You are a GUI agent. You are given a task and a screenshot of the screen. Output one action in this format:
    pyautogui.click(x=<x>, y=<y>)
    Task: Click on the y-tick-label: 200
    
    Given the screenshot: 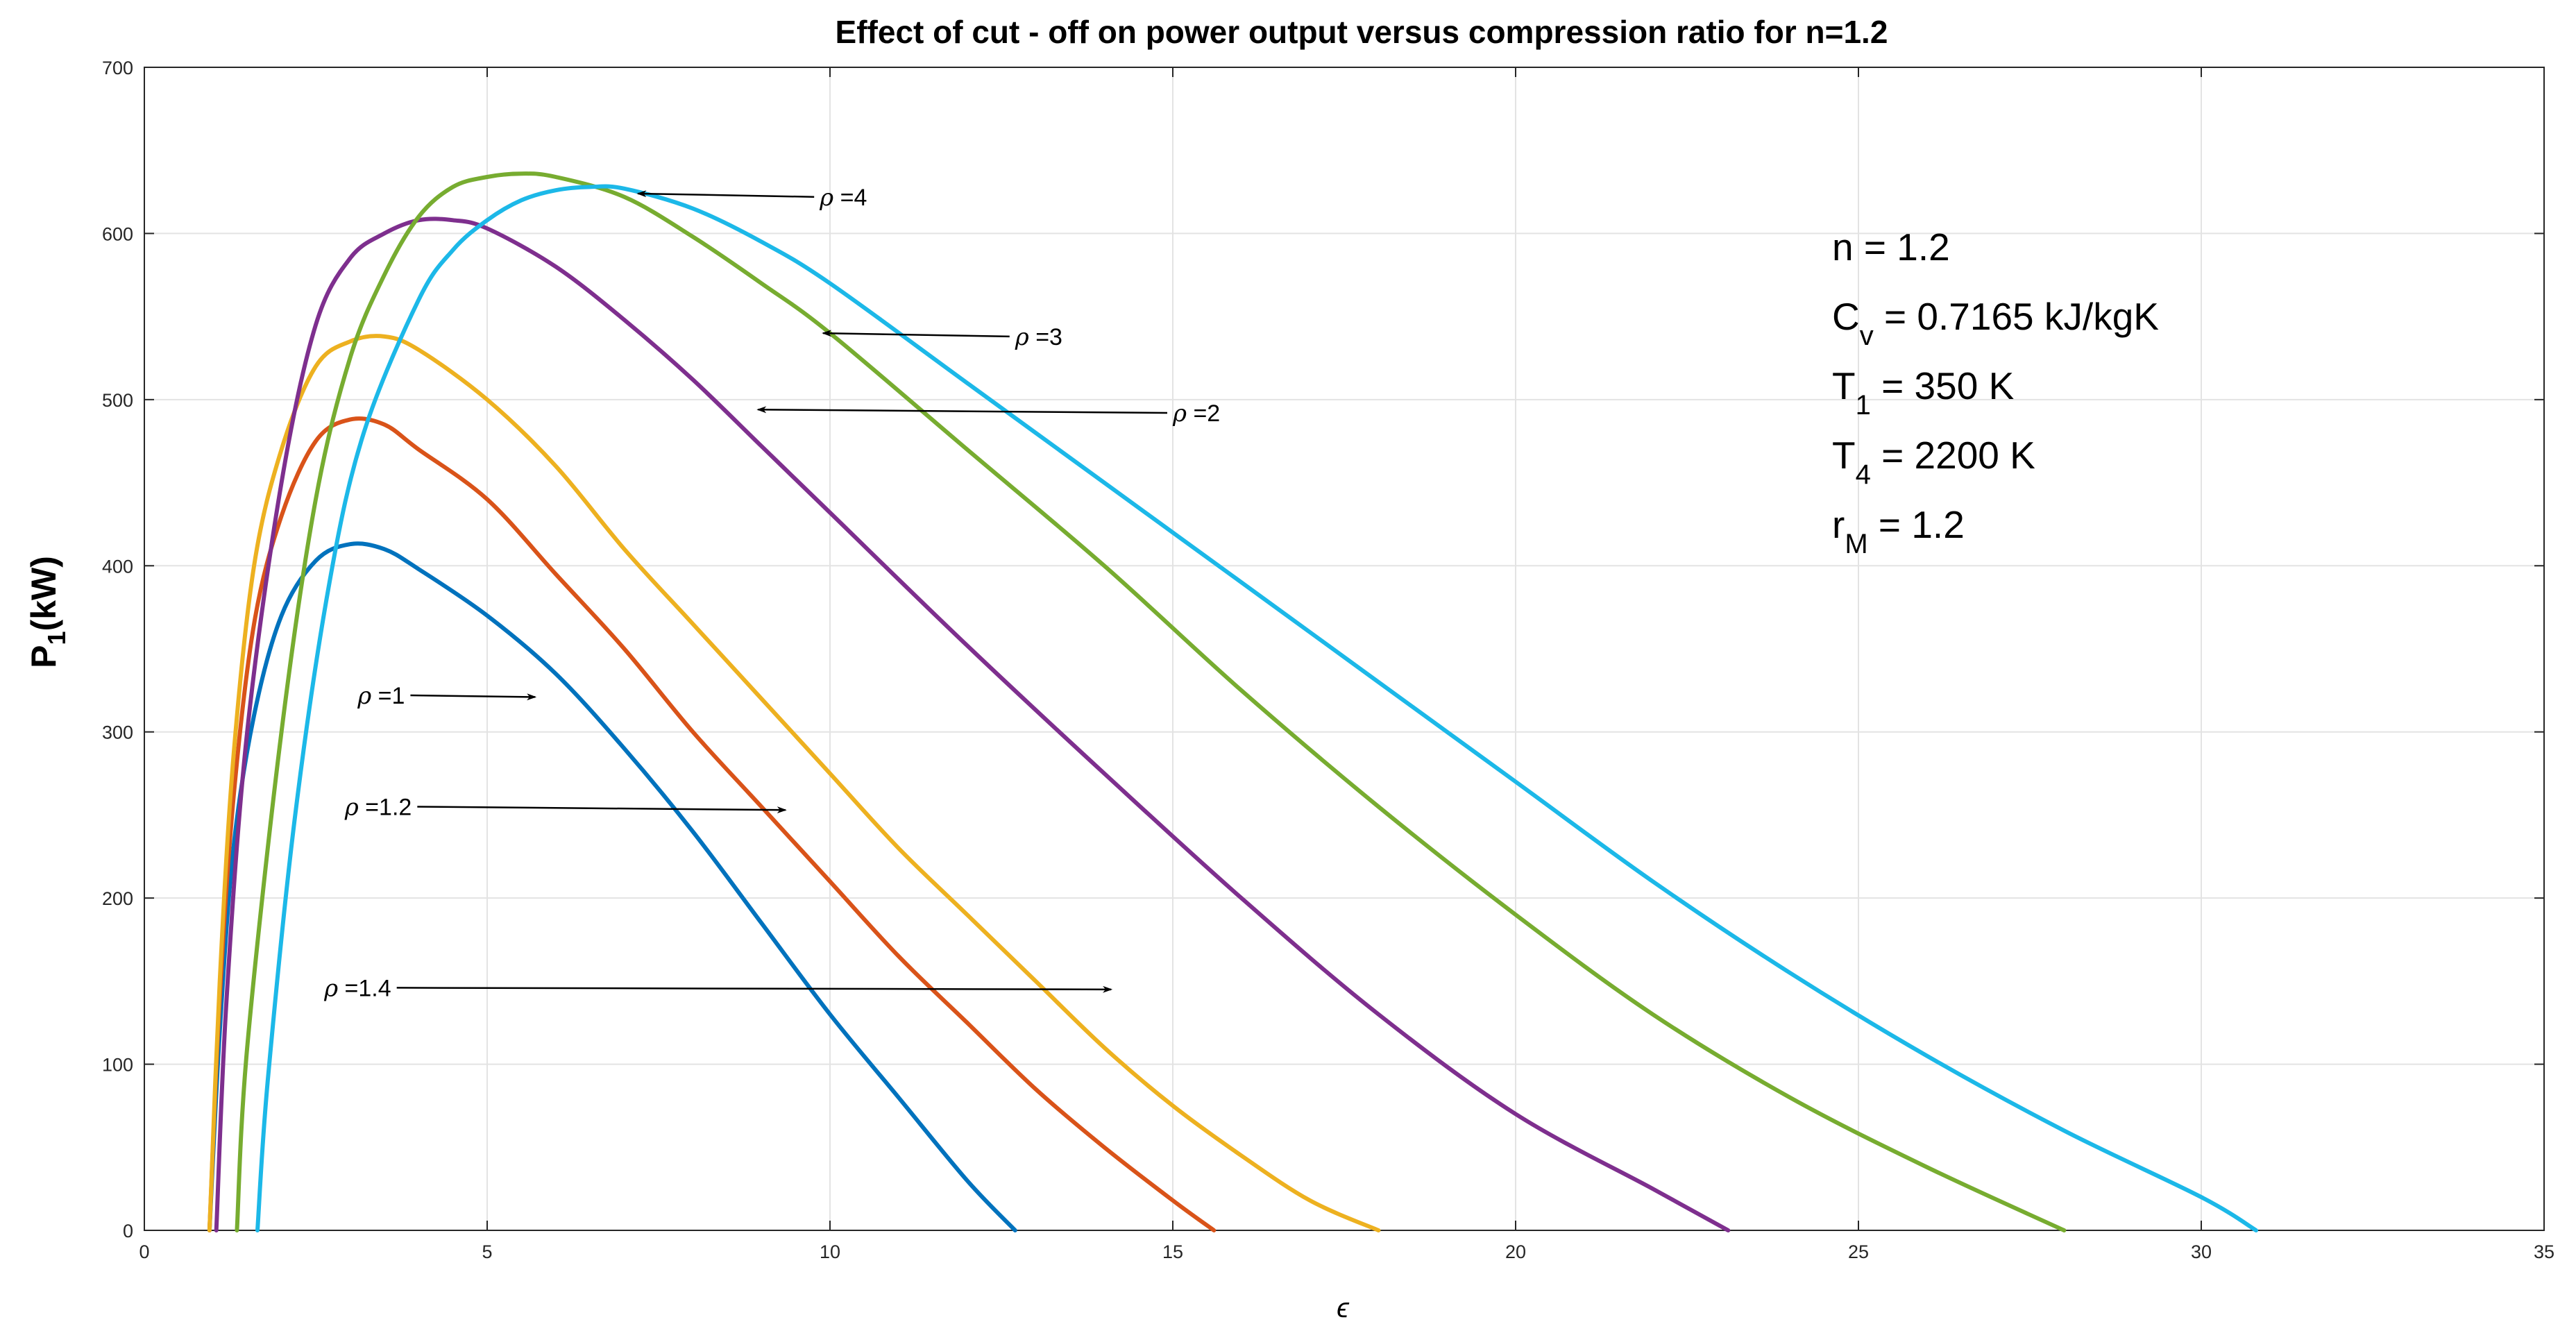 What is the action you would take?
    pyautogui.click(x=118, y=898)
    